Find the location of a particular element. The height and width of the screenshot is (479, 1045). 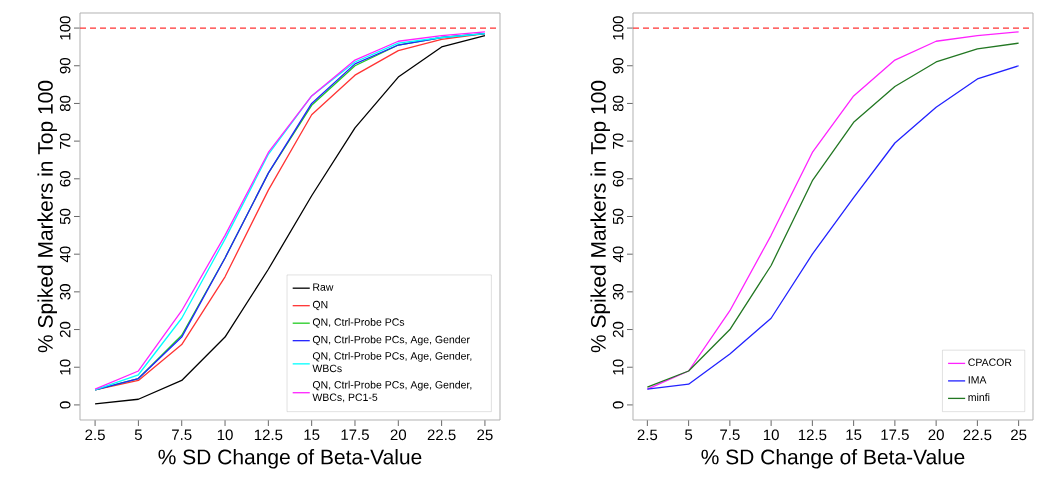

legend-label: QN, Ctrl-Probe PCs, Age, Gender is located at coordinates (391, 340).